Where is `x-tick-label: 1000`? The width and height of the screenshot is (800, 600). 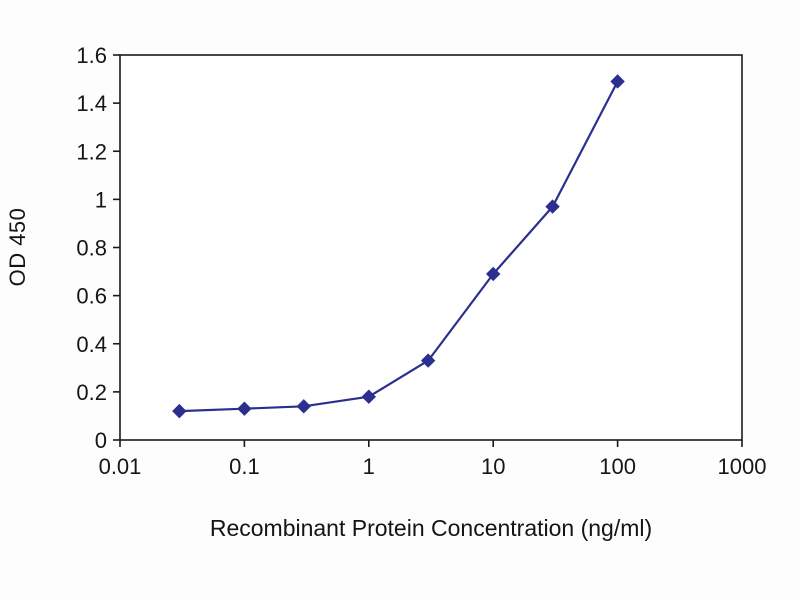
x-tick-label: 1000 is located at coordinates (742, 466).